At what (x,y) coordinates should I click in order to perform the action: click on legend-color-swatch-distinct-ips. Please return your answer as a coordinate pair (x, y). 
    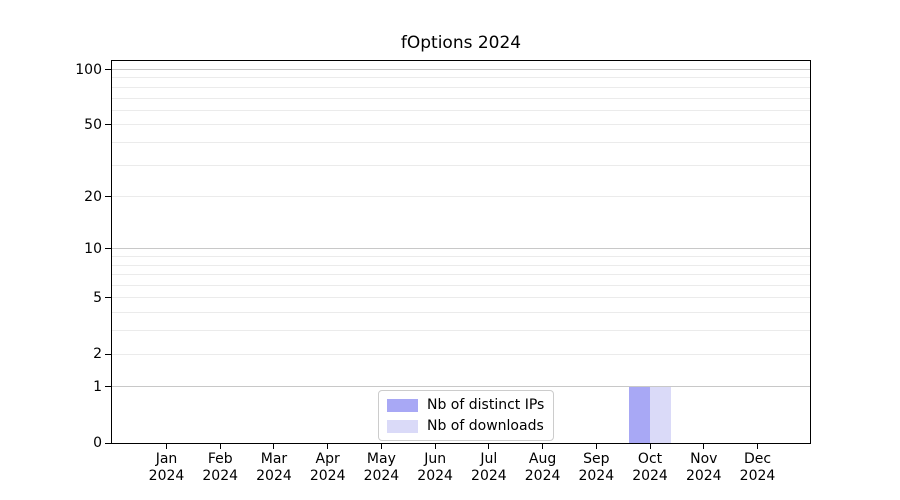
    Looking at the image, I should click on (402, 405).